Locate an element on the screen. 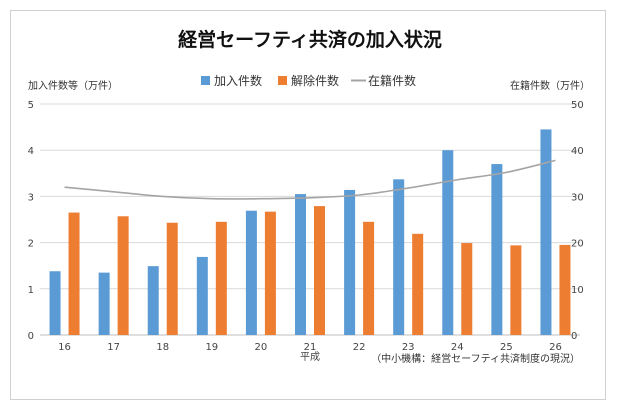 The height and width of the screenshot is (412, 618). x-axis-title: 平成 is located at coordinates (310, 357).